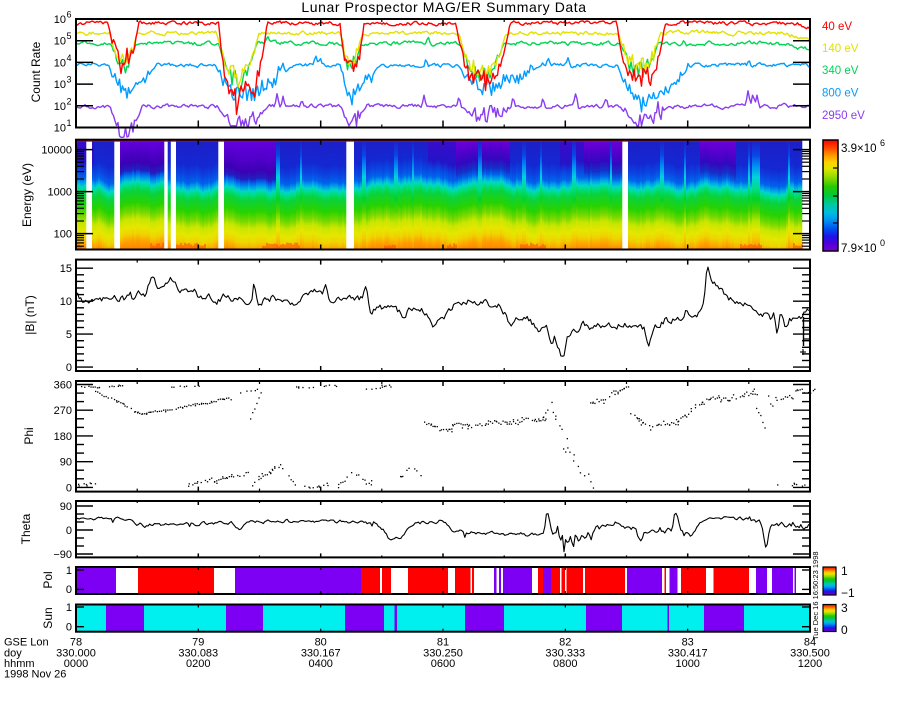  What do you see at coordinates (810, 664) in the screenshot?
I see `svg-text: 1200` at bounding box center [810, 664].